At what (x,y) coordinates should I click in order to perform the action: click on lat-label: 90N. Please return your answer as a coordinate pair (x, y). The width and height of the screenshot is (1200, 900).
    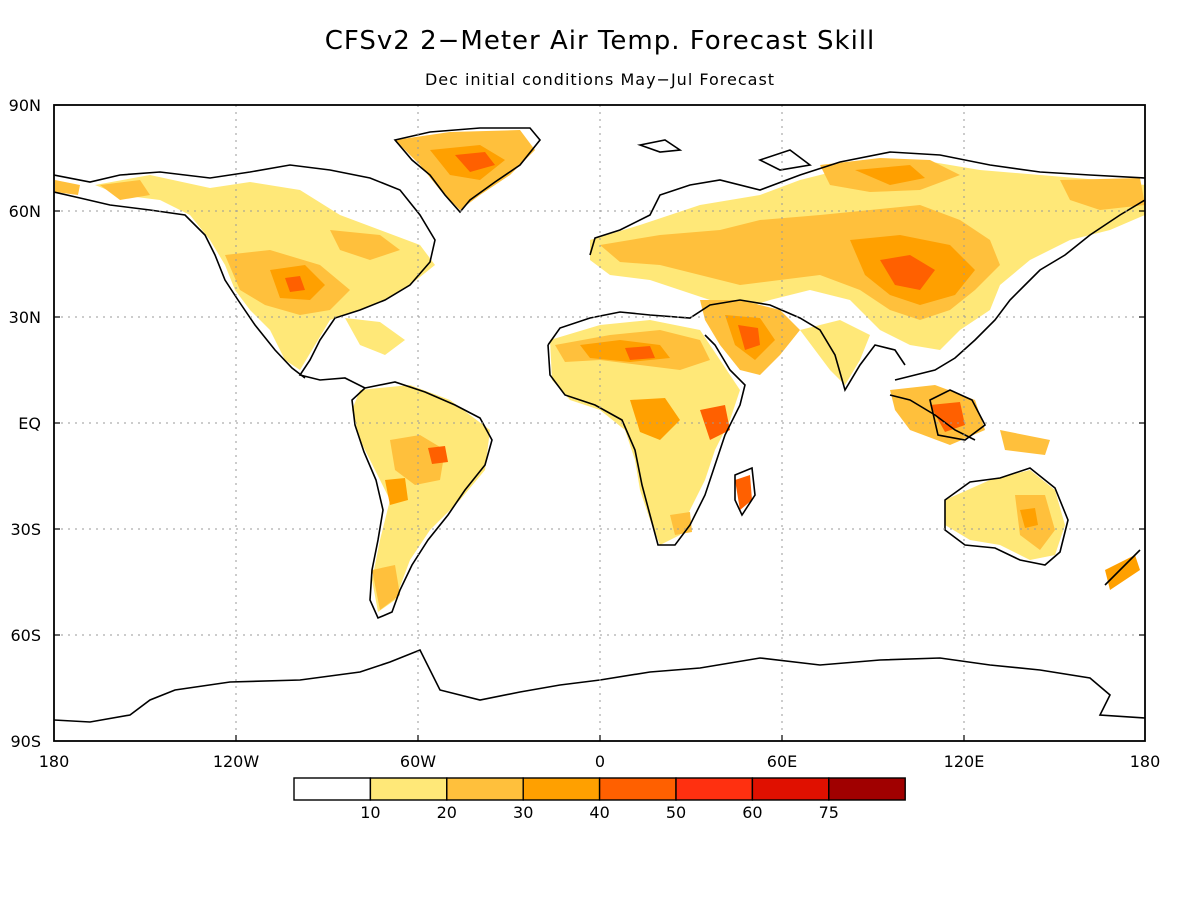
    Looking at the image, I should click on (25, 105).